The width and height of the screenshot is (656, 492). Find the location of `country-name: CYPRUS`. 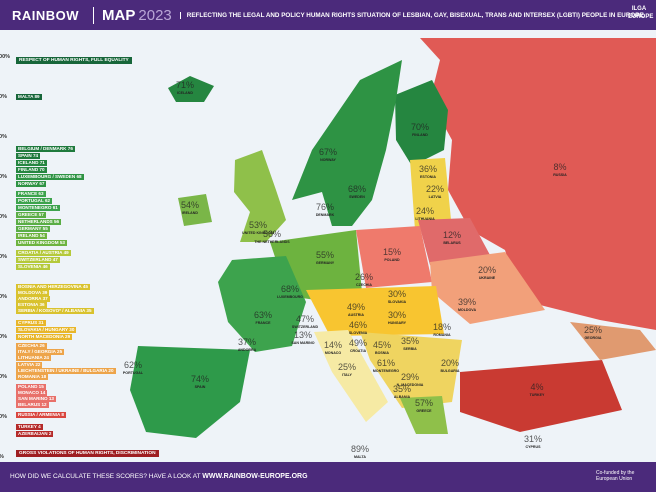

country-name: CYPRUS is located at coordinates (534, 447).